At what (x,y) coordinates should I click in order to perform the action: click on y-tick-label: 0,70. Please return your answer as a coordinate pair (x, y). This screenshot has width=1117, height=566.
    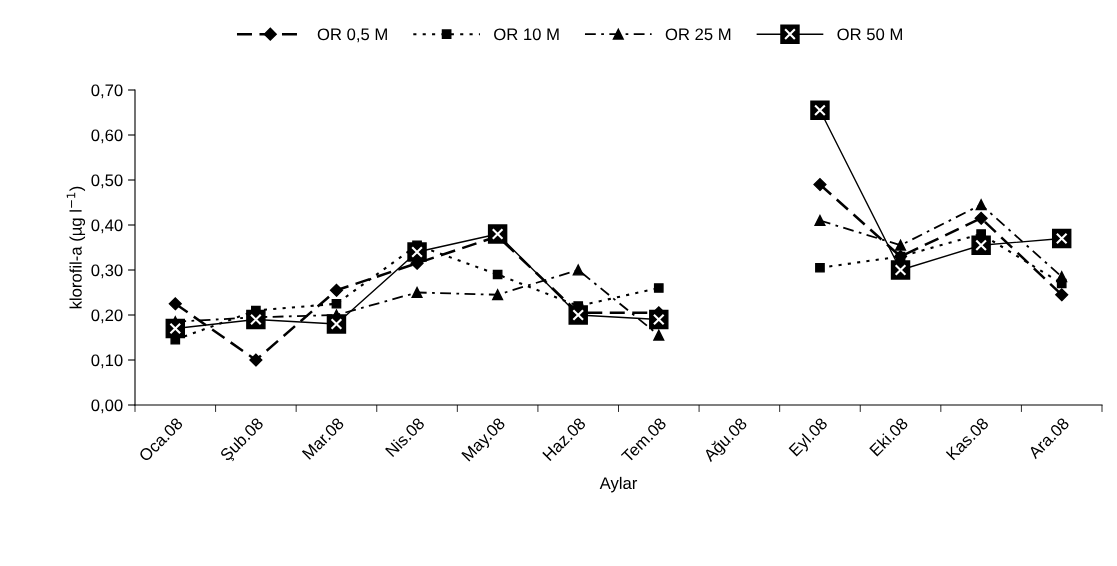
    Looking at the image, I should click on (107, 91).